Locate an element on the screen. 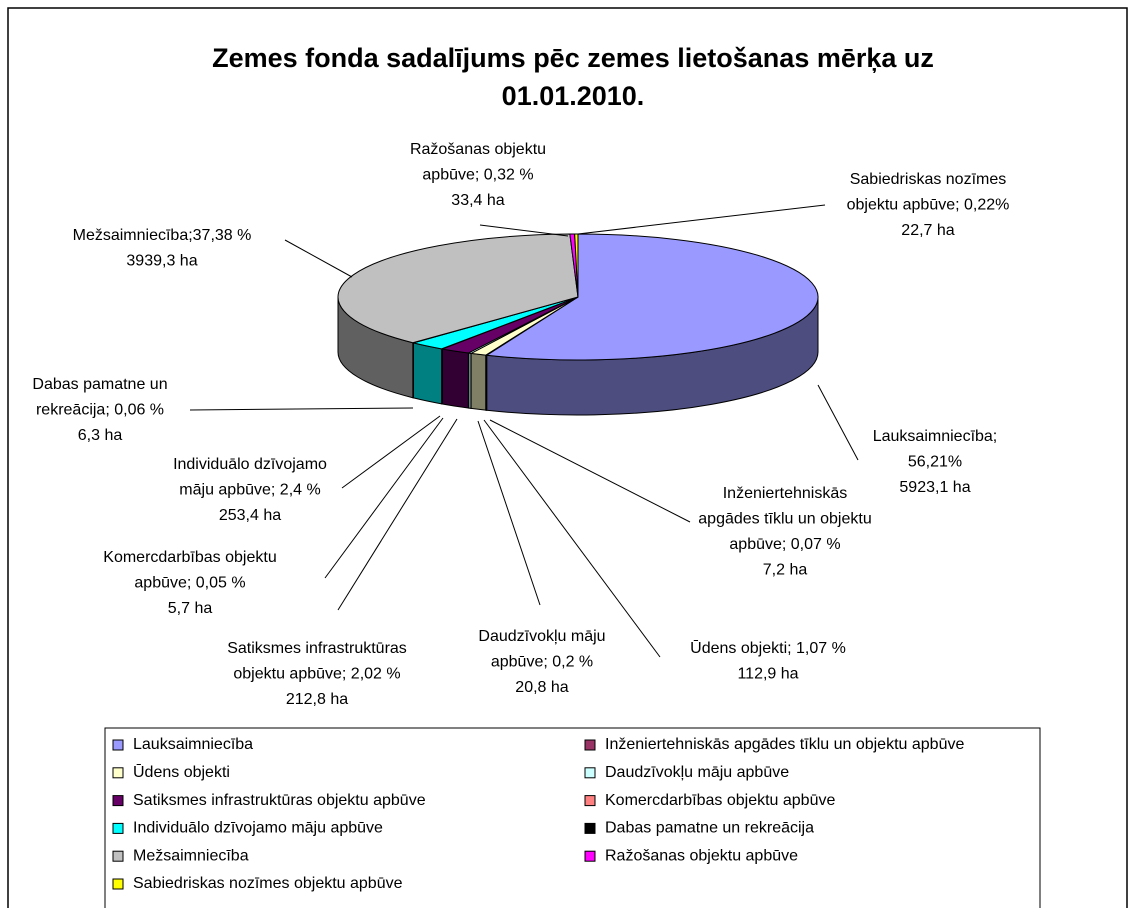 The image size is (1135, 908). data-label: apbūve; 0,2 % is located at coordinates (542, 662).